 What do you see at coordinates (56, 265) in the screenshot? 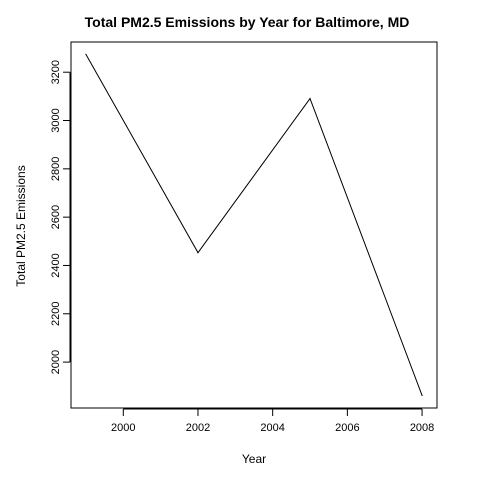
I see `y-tick-label: 2400` at bounding box center [56, 265].